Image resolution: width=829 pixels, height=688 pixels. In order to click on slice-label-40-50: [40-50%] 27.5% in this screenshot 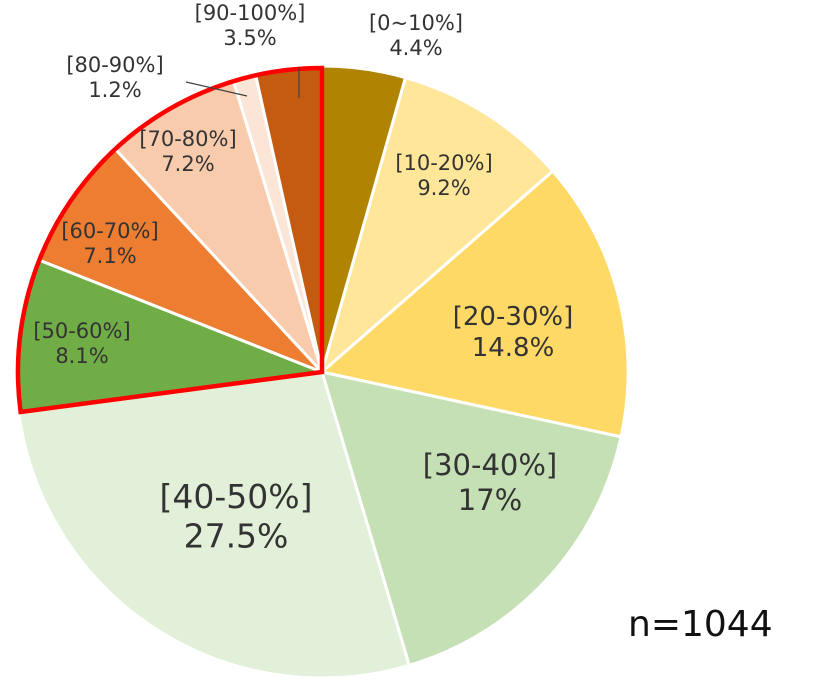, I will do `click(236, 516)`.